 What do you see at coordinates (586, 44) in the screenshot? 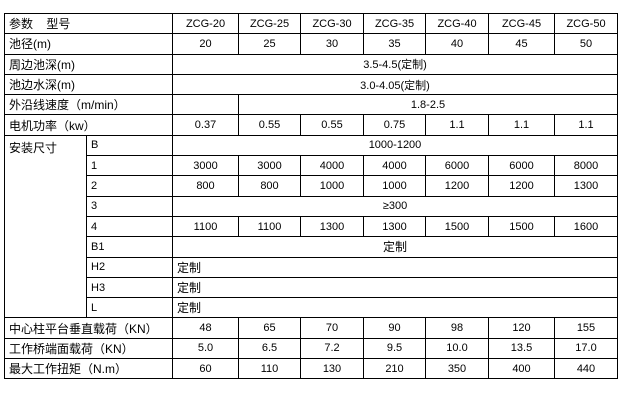
I see `diameter-value: 50` at bounding box center [586, 44].